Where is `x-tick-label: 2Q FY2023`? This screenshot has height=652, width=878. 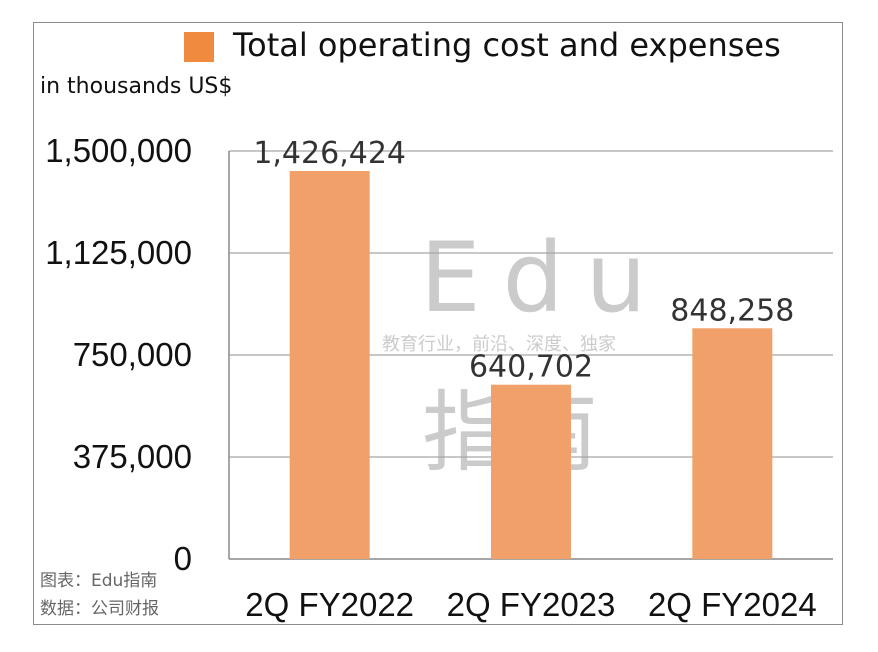 x-tick-label: 2Q FY2023 is located at coordinates (531, 604).